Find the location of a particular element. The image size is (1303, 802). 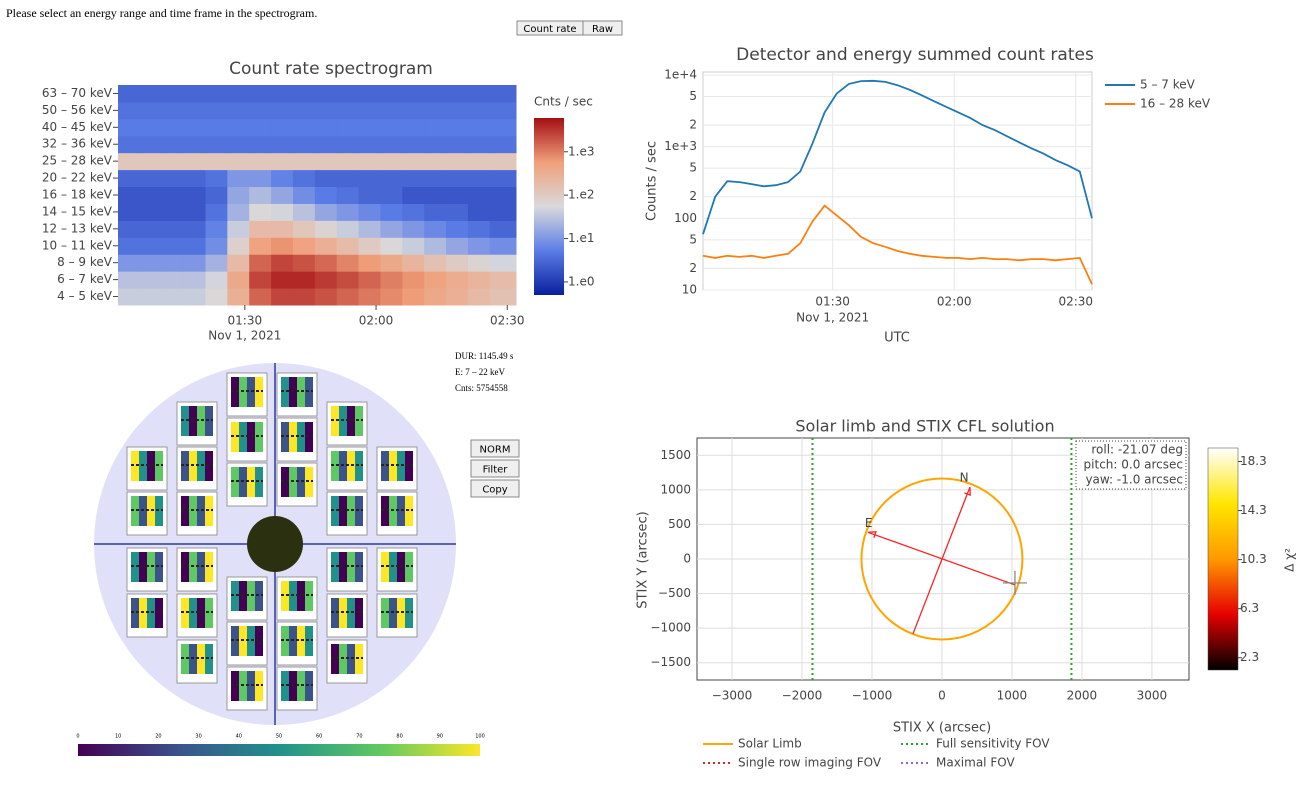

y-tick-label: 14 – 15 keV is located at coordinates (77, 211).